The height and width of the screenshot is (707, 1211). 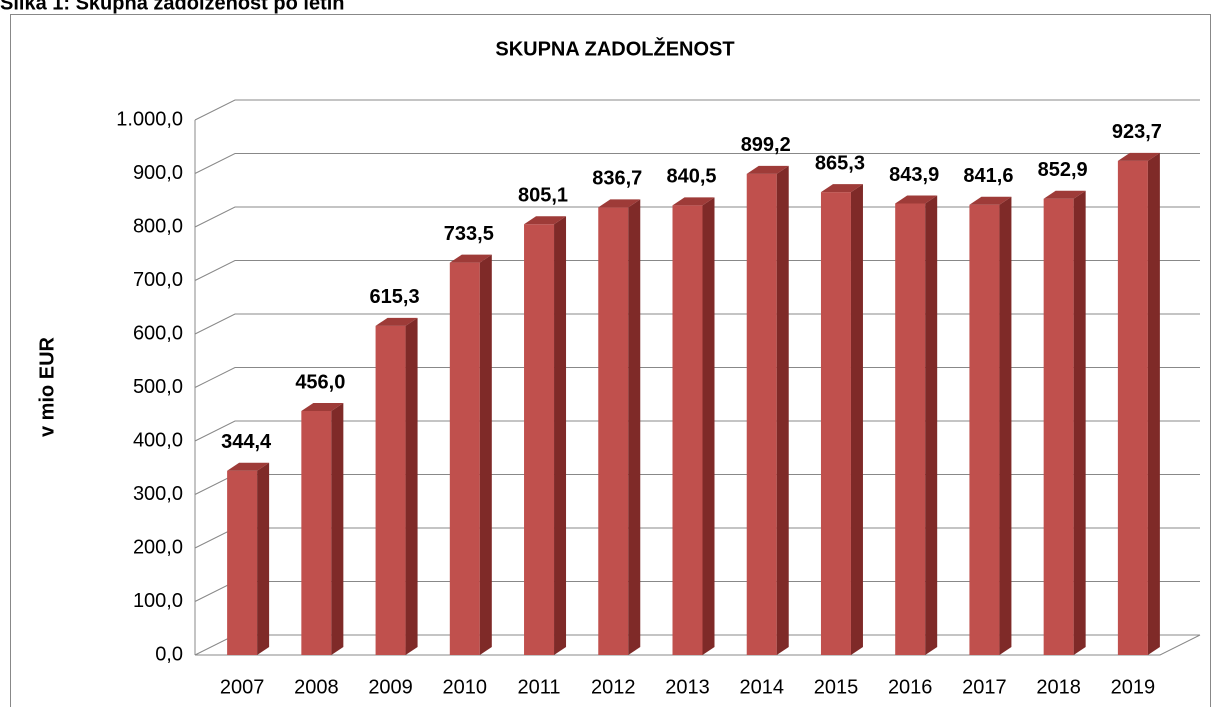 What do you see at coordinates (988, 176) in the screenshot?
I see `data-label: 841,6` at bounding box center [988, 176].